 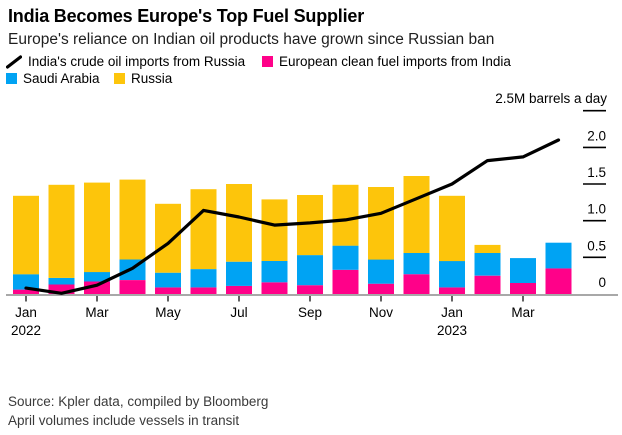 I want to click on y-axis-title: 2.5M barrels a day, so click(x=551, y=98).